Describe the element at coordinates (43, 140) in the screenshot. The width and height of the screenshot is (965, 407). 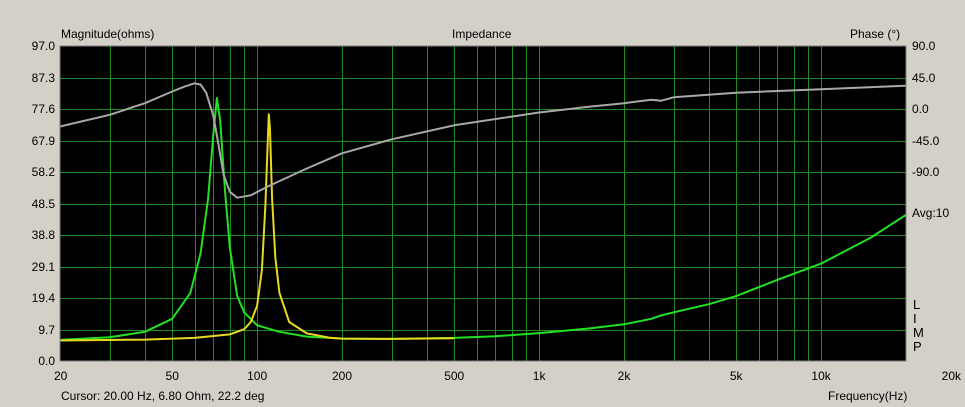
I see `y-tick-left: 67.9` at that location.